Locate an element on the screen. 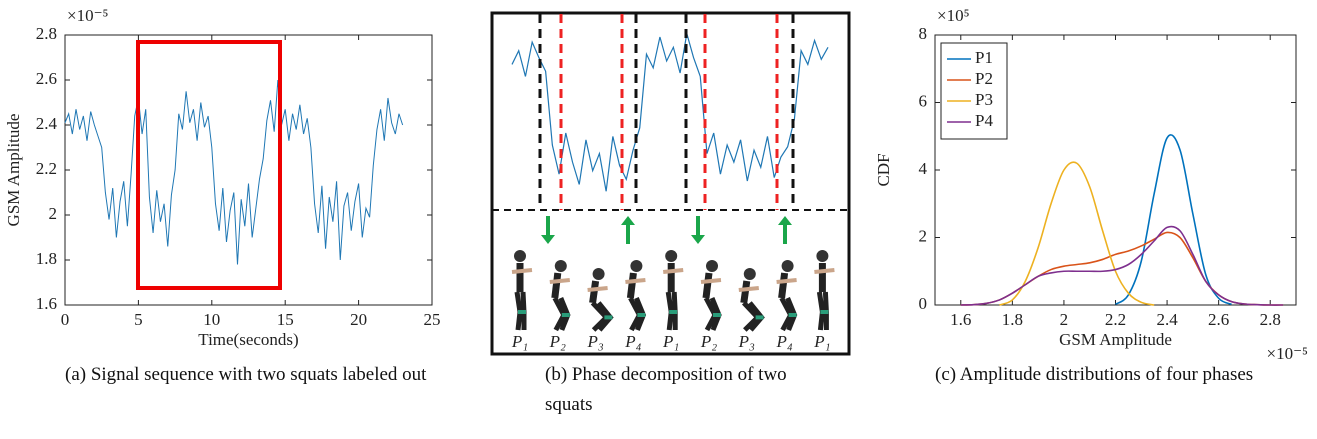 The width and height of the screenshot is (1317, 439). y-axis-label: CDF is located at coordinates (883, 169).